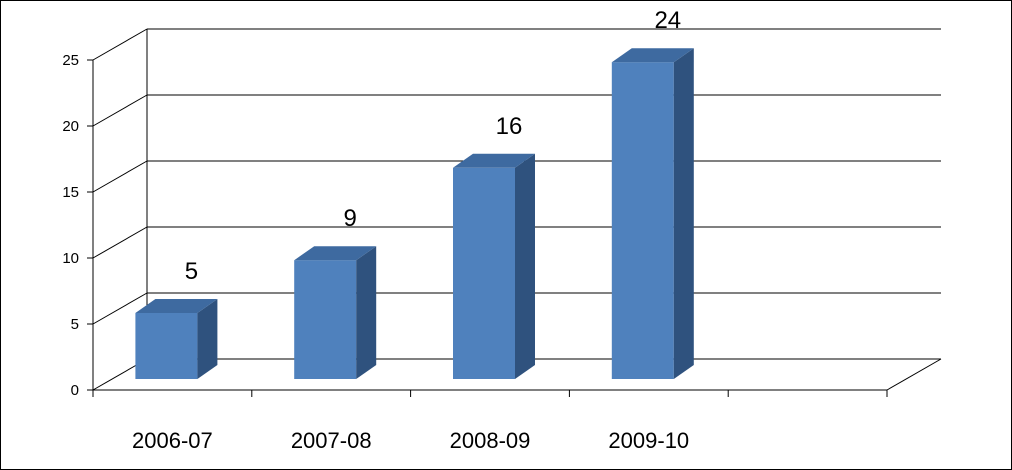 The width and height of the screenshot is (1012, 470). I want to click on data-label-2009-10: 24, so click(667, 20).